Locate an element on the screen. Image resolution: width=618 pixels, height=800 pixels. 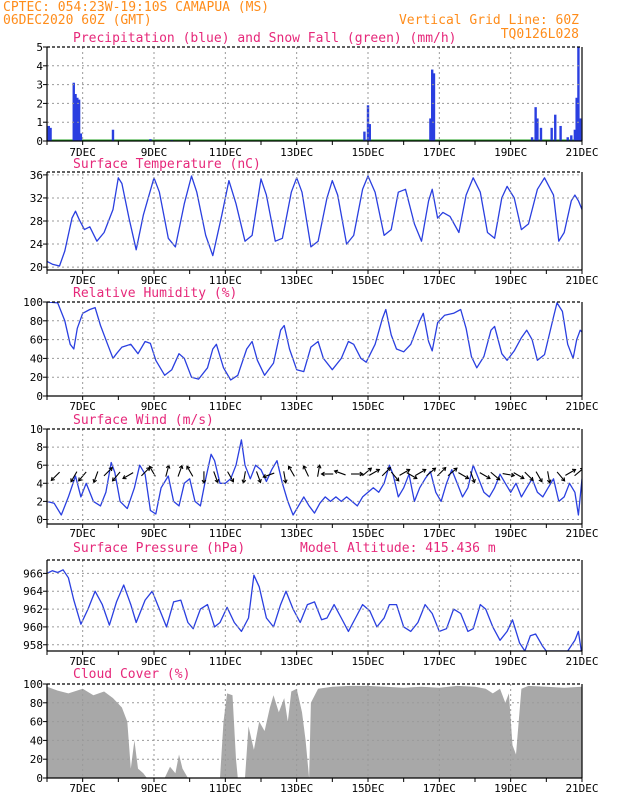
cloud-xtick-label: 15DEC is located at coordinates (367, 788).